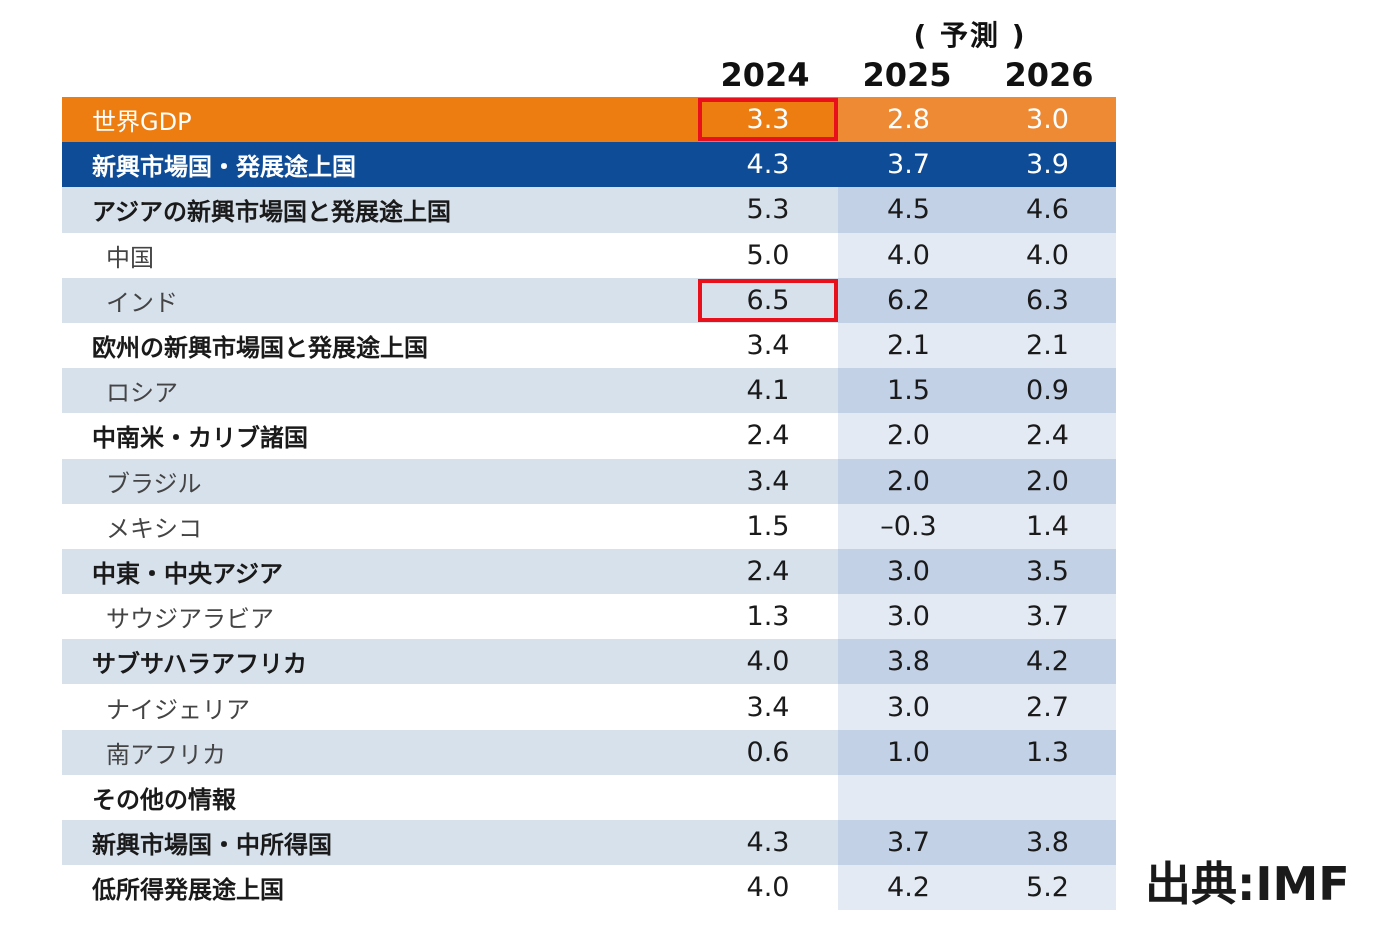 The height and width of the screenshot is (925, 1380). Describe the element at coordinates (1047, 571) in the screenshot. I see `value-cell-2026: 3.5` at that location.